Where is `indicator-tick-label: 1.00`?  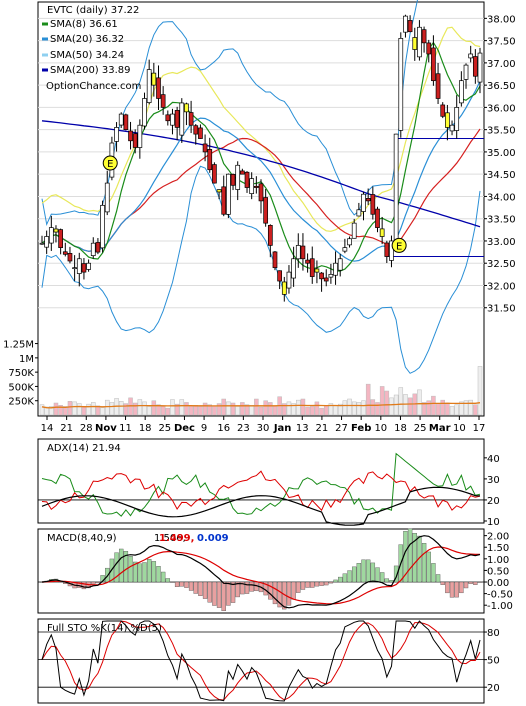 indicator-tick-label: 1.00 is located at coordinates (498, 560).